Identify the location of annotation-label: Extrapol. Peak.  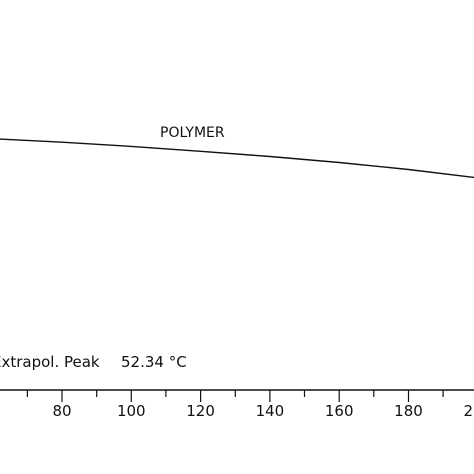
(50, 362).